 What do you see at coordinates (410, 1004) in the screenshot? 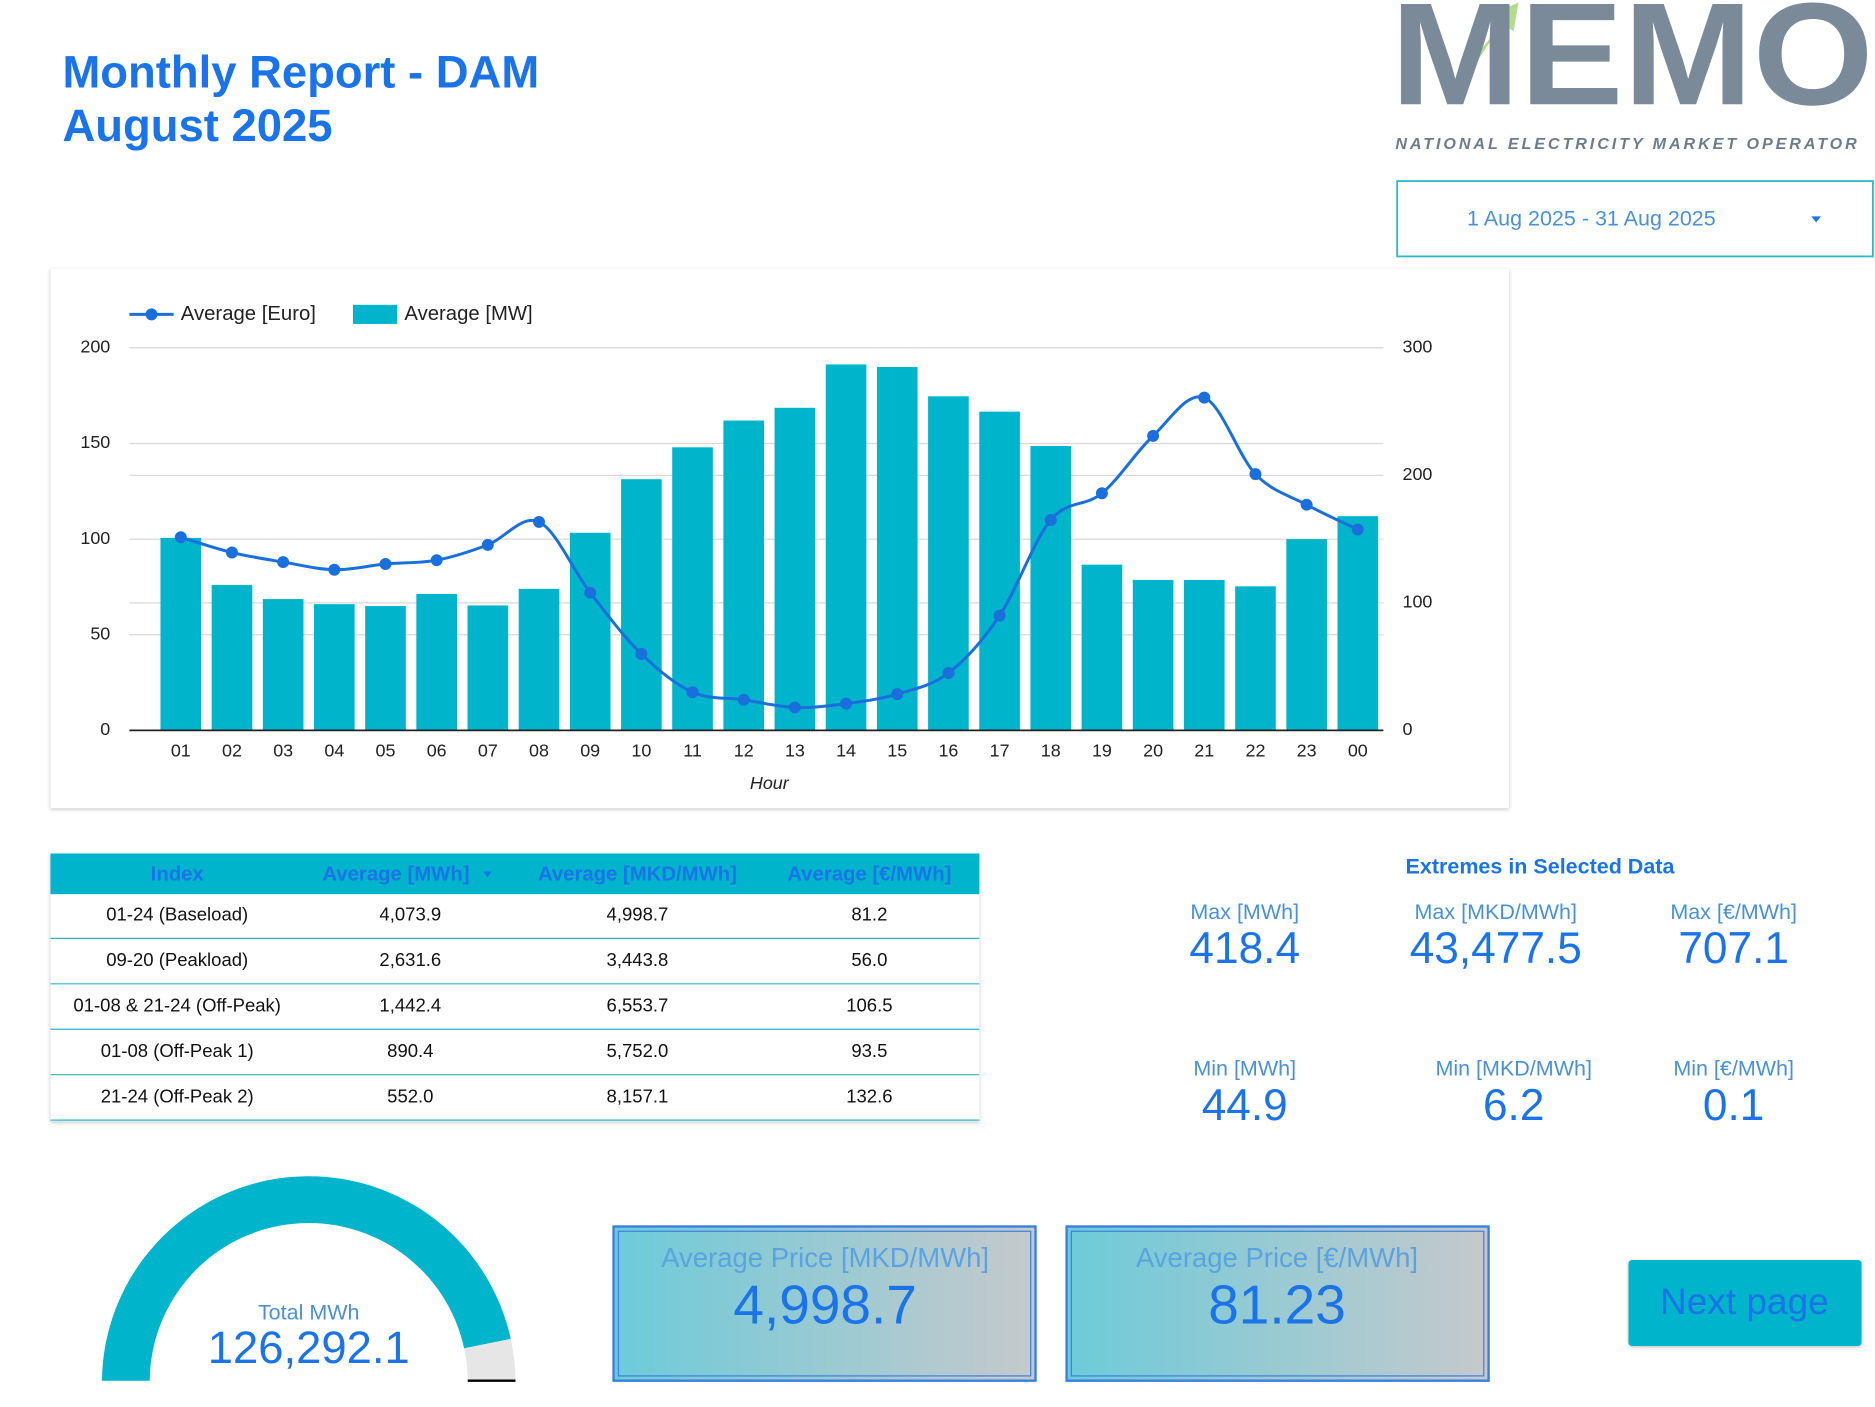
I see `table-cell: 1,442.4` at bounding box center [410, 1004].